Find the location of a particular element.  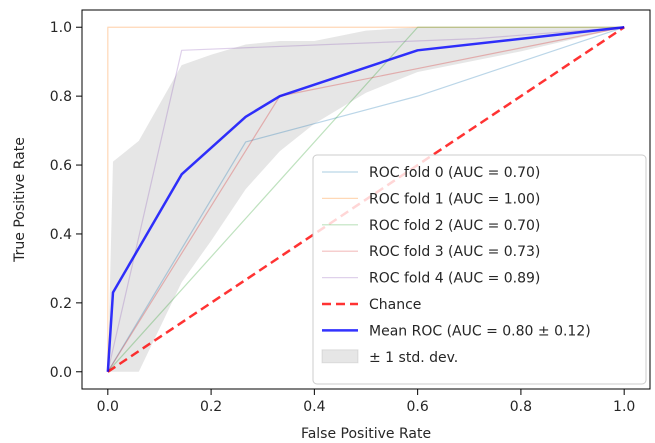

x-tick-label: 0.8 is located at coordinates (521, 407).